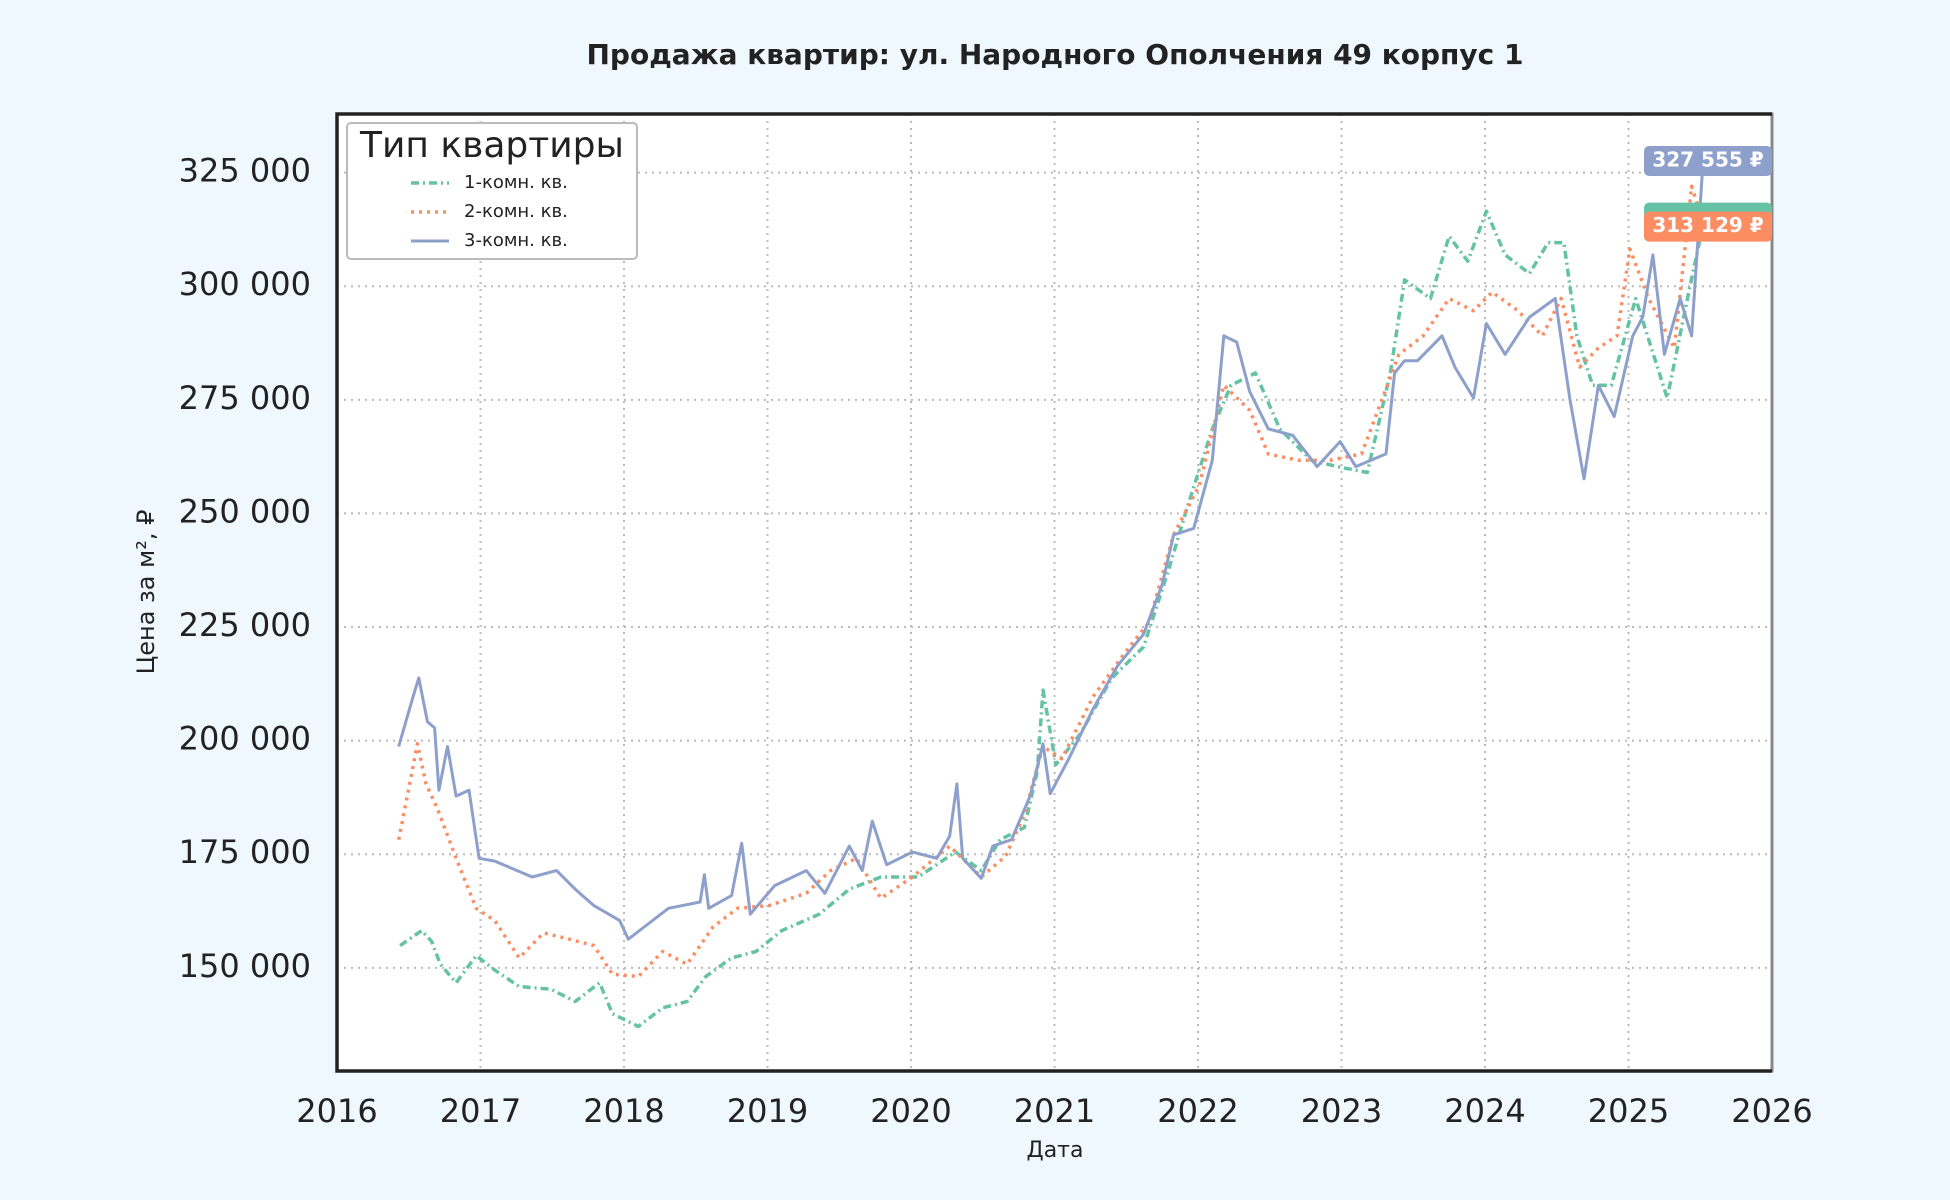  What do you see at coordinates (1341, 1111) in the screenshot?
I see `x-tick-label: 2023` at bounding box center [1341, 1111].